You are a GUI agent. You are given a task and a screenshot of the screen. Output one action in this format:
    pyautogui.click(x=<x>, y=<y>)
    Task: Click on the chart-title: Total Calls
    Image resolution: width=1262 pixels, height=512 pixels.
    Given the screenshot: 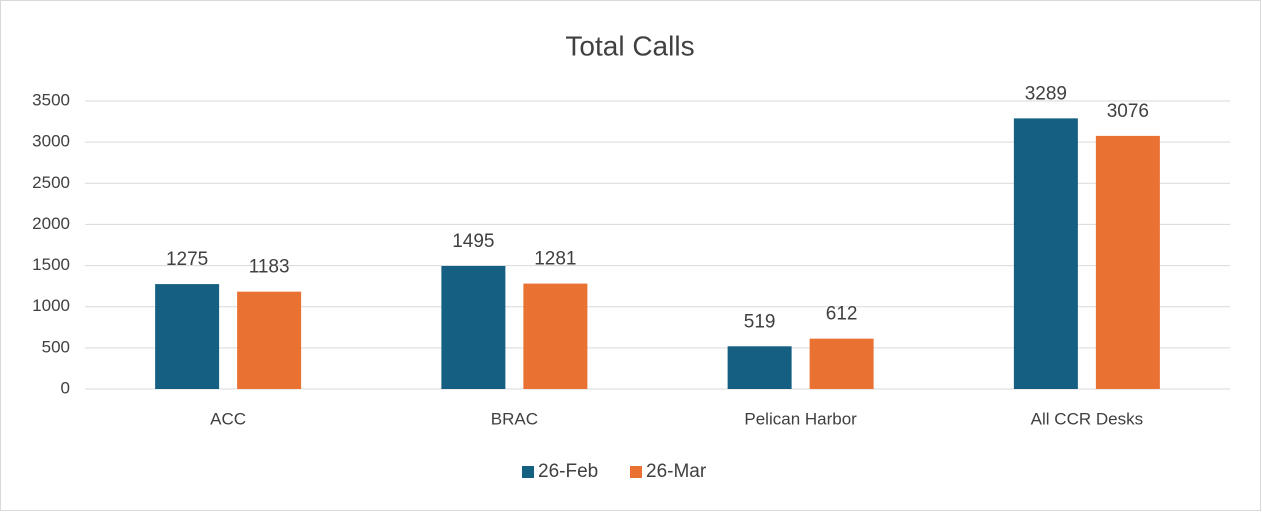 What is the action you would take?
    pyautogui.click(x=629, y=45)
    